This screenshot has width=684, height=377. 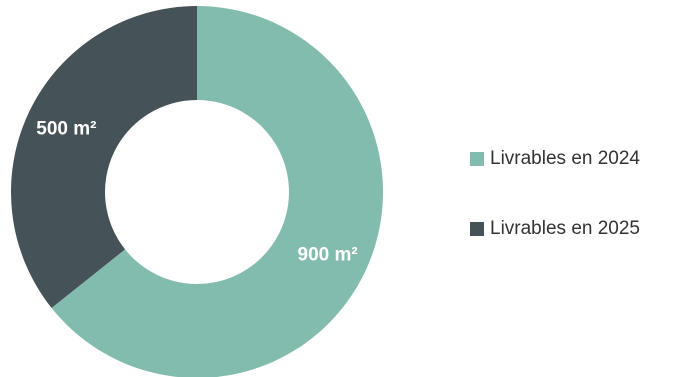 What do you see at coordinates (477, 159) in the screenshot?
I see `legend-swatch-2024` at bounding box center [477, 159].